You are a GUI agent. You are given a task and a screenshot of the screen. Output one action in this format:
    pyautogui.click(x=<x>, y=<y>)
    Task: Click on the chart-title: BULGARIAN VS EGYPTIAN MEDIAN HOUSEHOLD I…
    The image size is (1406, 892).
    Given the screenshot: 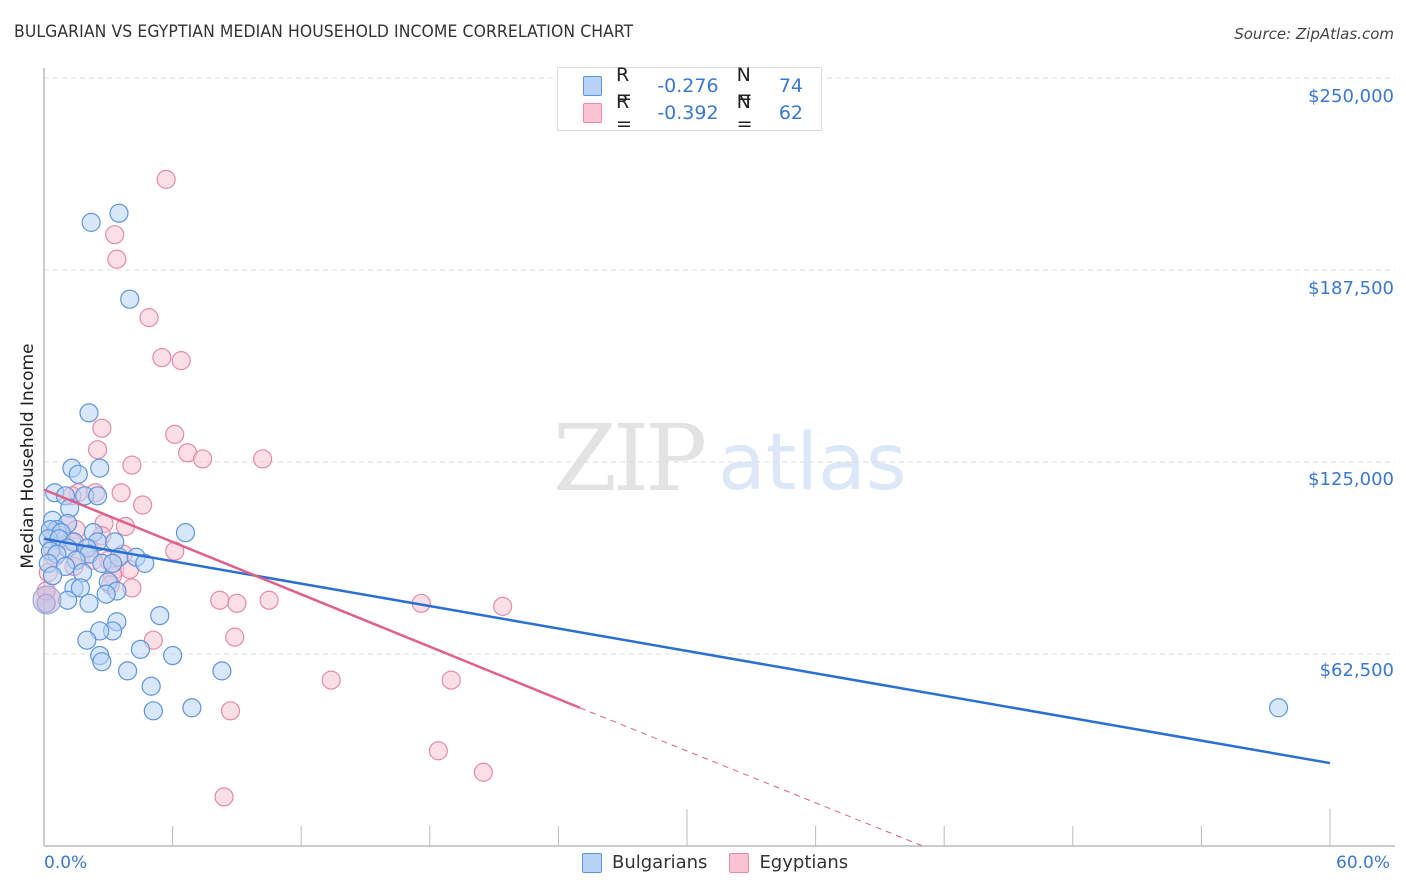 What is the action you would take?
    pyautogui.click(x=324, y=32)
    